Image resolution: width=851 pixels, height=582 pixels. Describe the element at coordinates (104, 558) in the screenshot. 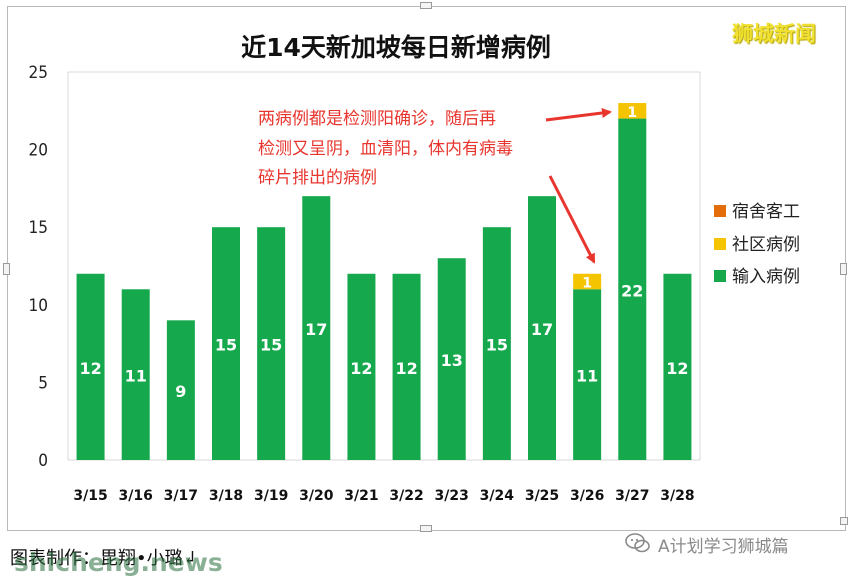

I see `credit-text: 图表制作：毘翔•小璐↲` at that location.